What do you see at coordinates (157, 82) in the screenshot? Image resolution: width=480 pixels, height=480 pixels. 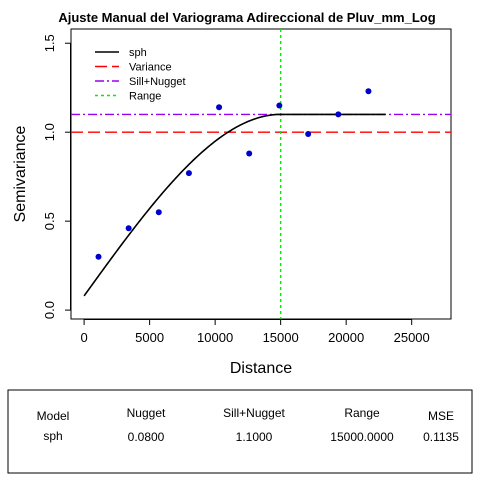 I see `legend-label-sill-nugget: Sill+Nugget` at bounding box center [157, 82].